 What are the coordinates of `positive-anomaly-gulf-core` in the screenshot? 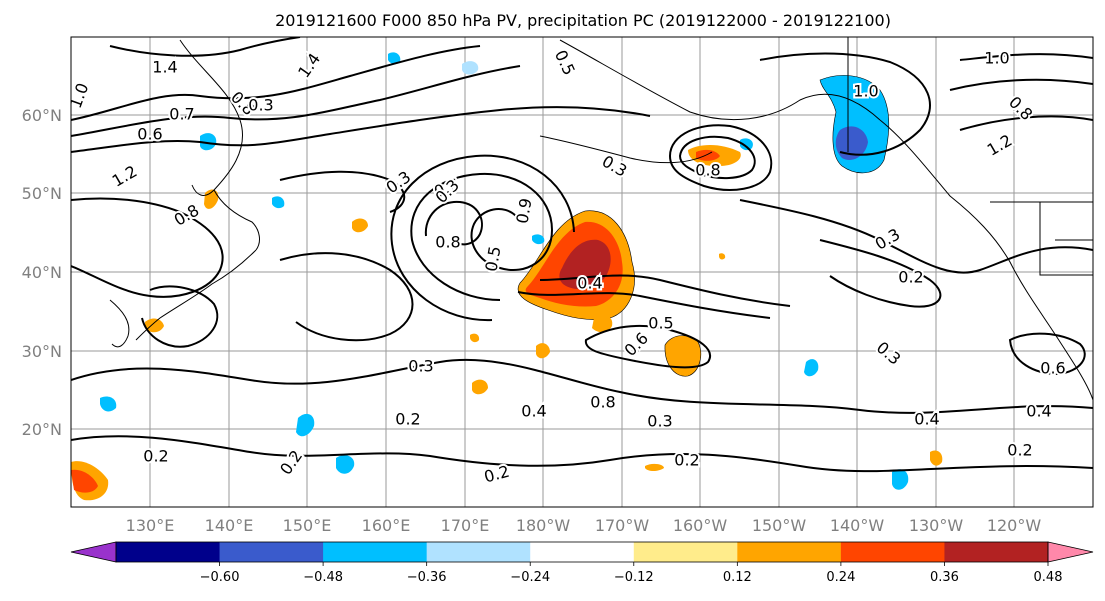 It's located at (708, 155).